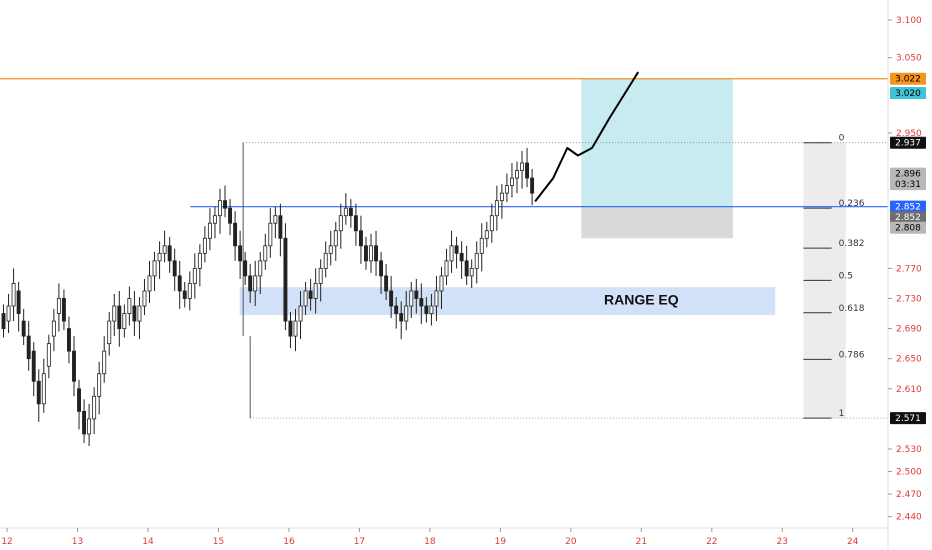  I want to click on price-tick-label: 2.470, so click(909, 495).